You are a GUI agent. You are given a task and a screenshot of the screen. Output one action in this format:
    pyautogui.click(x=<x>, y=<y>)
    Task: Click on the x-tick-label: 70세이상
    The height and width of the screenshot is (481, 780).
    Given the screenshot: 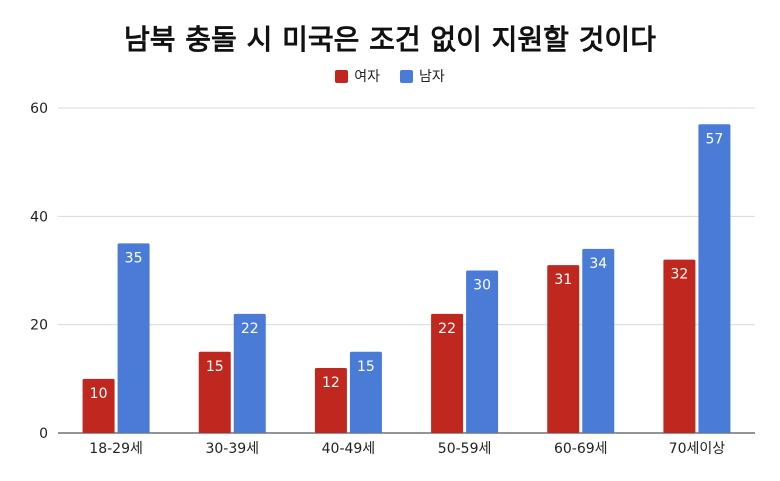 What is the action you would take?
    pyautogui.click(x=697, y=449)
    